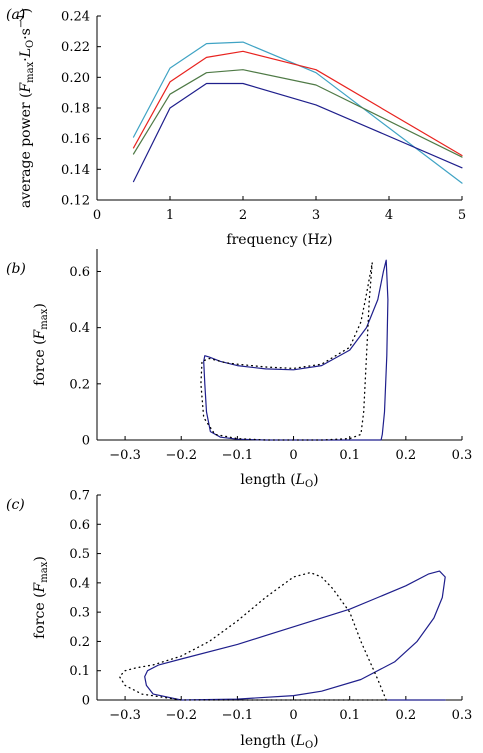  What do you see at coordinates (26, 108) in the screenshot?
I see `y-axis-label: average power (Fmax·LO·s−1)` at bounding box center [26, 108].